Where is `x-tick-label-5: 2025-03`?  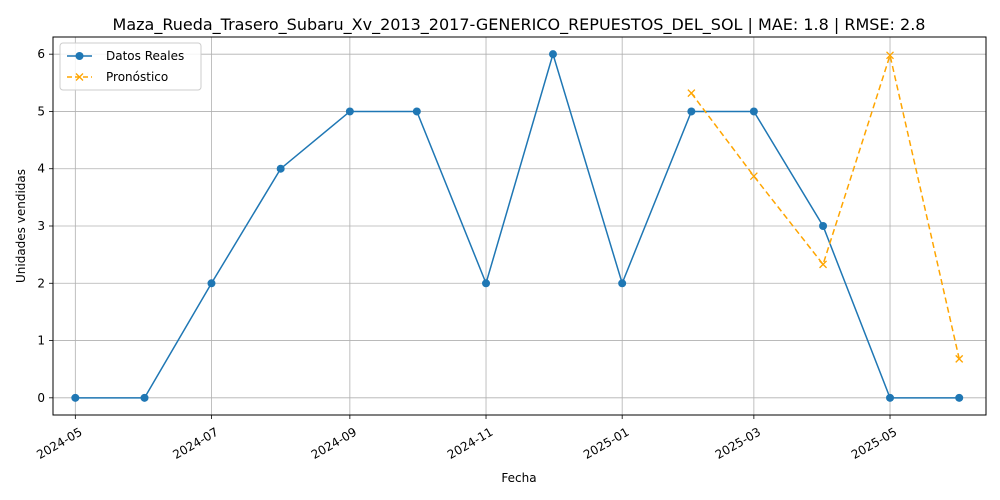
x-tick-label-5: 2025-03 is located at coordinates (738, 443).